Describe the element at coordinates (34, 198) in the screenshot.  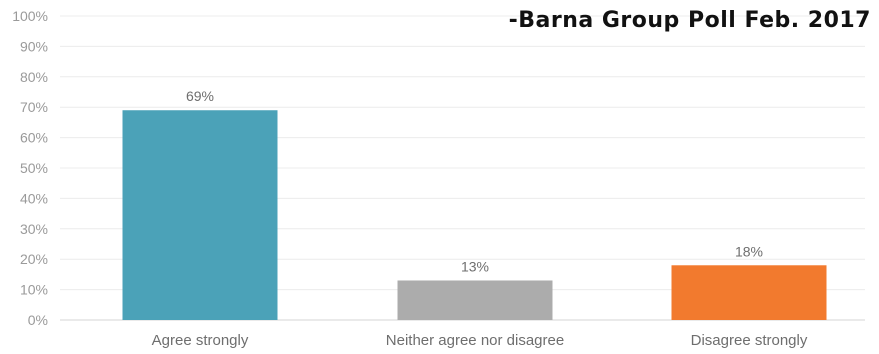
I see `y-tick-label: 40%` at that location.